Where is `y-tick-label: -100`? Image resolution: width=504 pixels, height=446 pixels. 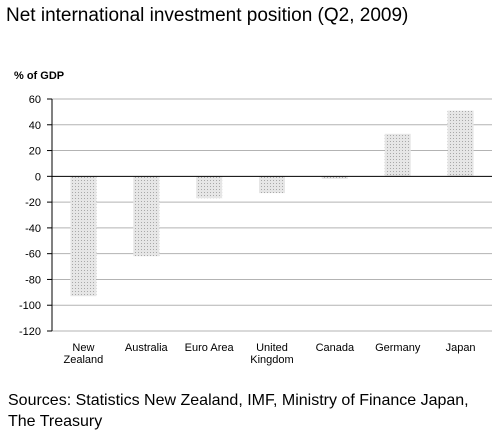 y-tick-label: -100 is located at coordinates (30, 306).